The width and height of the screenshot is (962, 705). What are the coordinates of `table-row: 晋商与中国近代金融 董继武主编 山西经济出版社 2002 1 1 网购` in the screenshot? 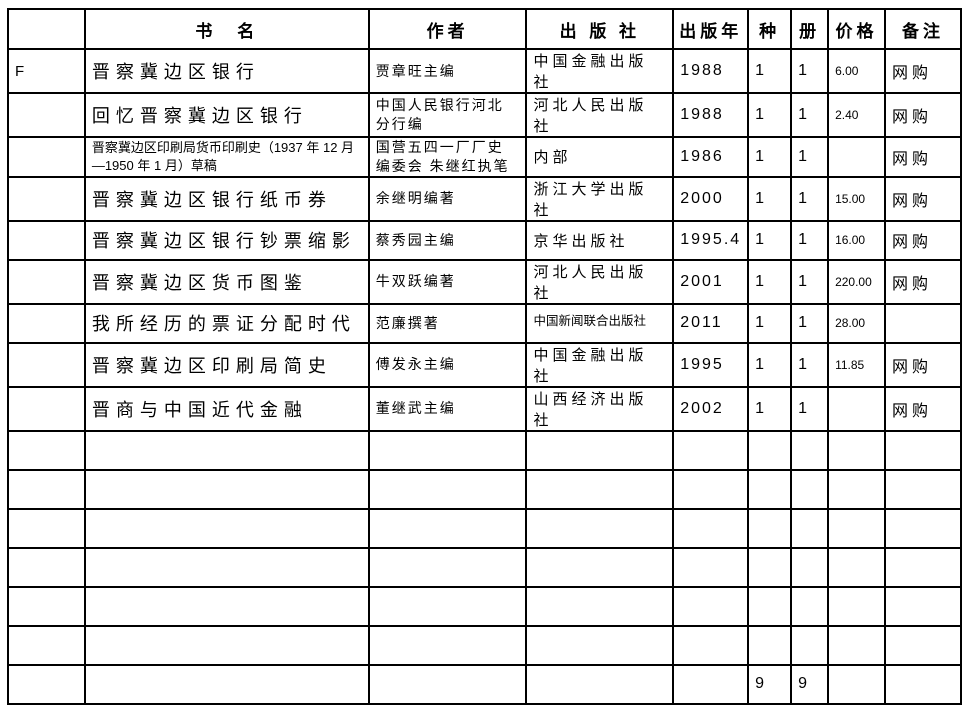 It's located at (484, 408).